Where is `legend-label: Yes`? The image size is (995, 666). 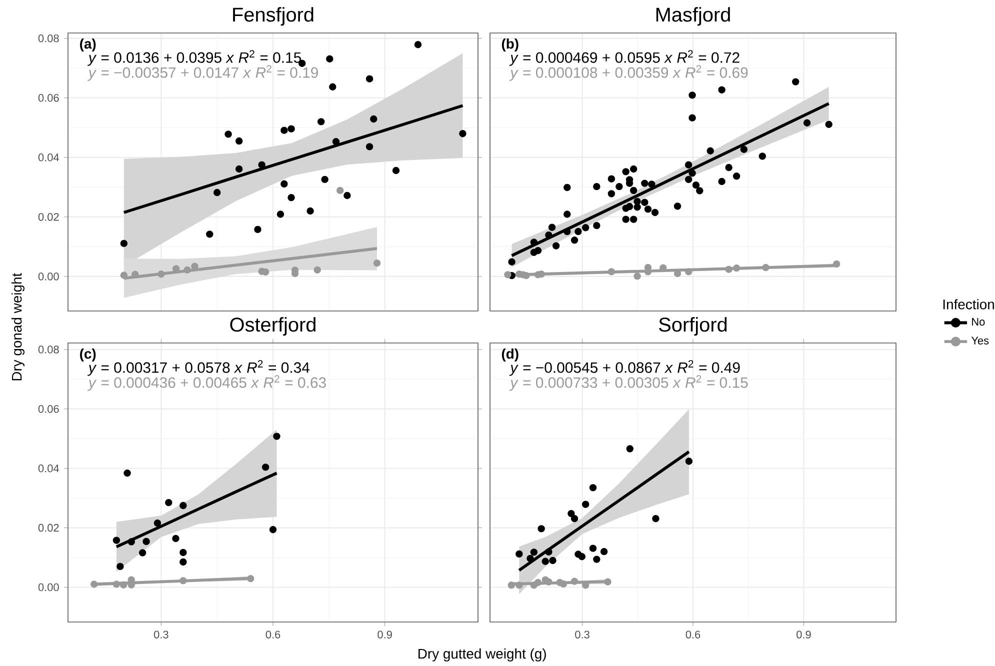
legend-label: Yes is located at coordinates (980, 340).